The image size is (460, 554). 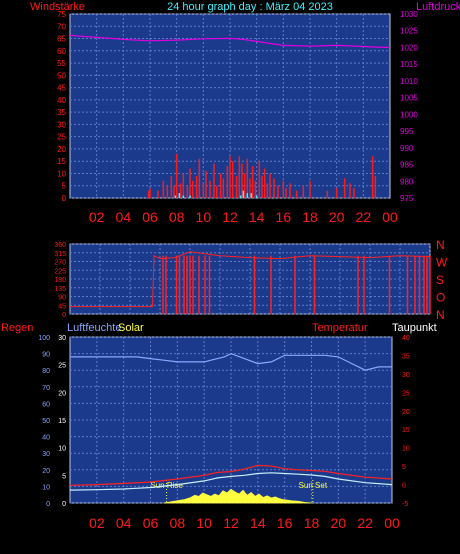 I want to click on y-tick-label-wind: 60, so click(x=61, y=51).